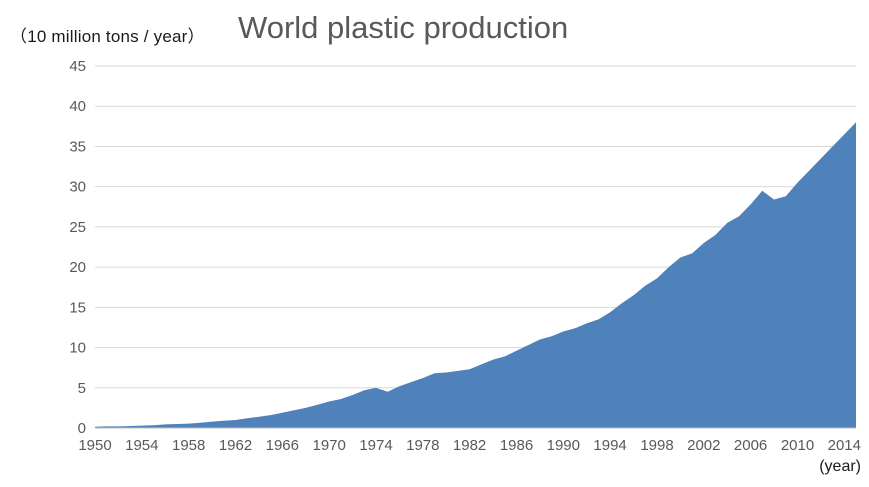 The image size is (869, 487). I want to click on y-tick-label: 25, so click(77, 227).